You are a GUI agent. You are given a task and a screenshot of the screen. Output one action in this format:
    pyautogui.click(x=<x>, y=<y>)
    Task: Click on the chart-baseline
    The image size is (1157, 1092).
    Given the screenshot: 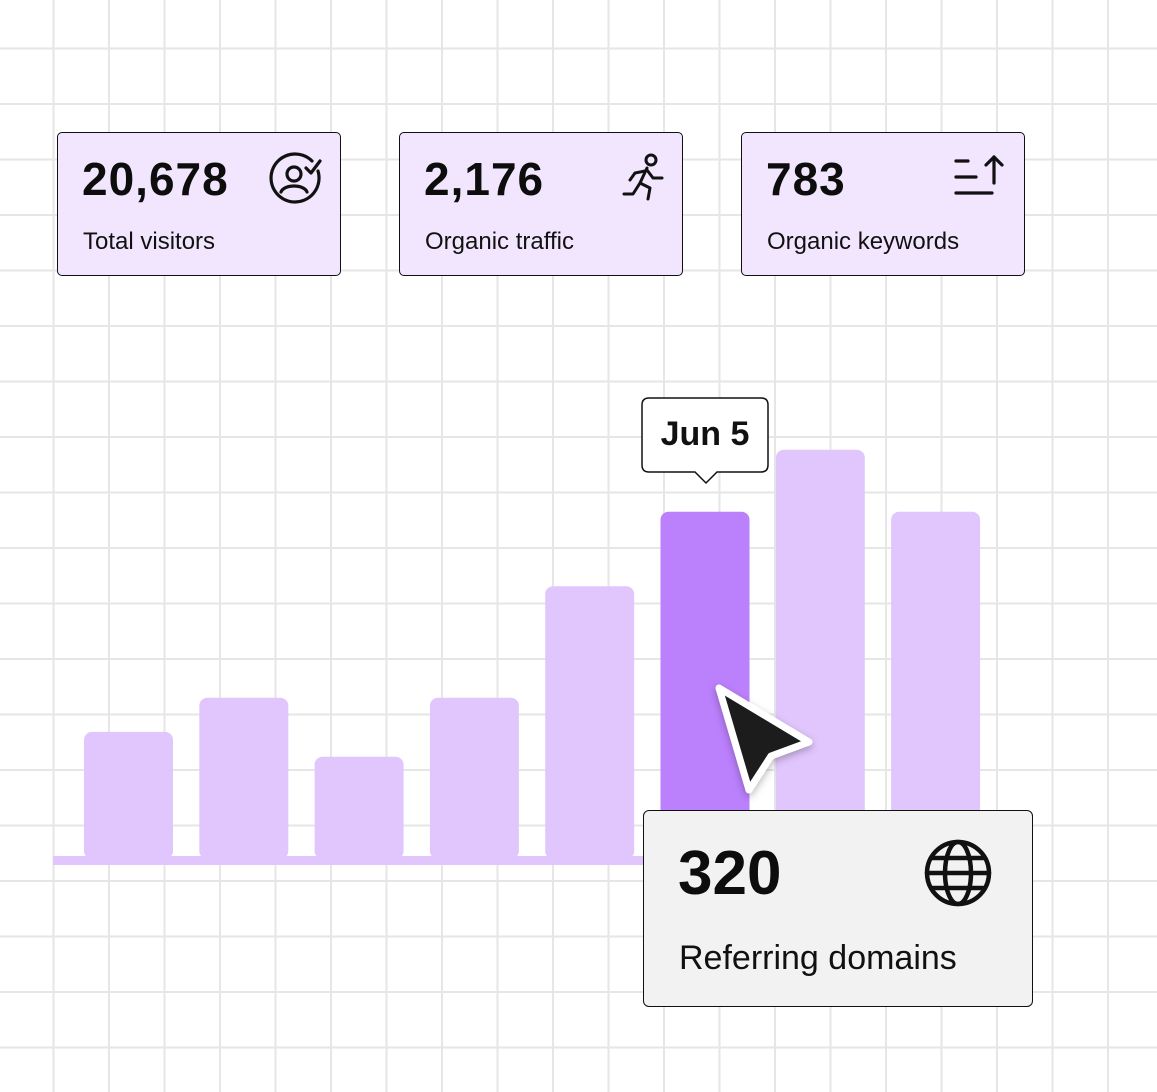 What is the action you would take?
    pyautogui.click(x=373, y=860)
    